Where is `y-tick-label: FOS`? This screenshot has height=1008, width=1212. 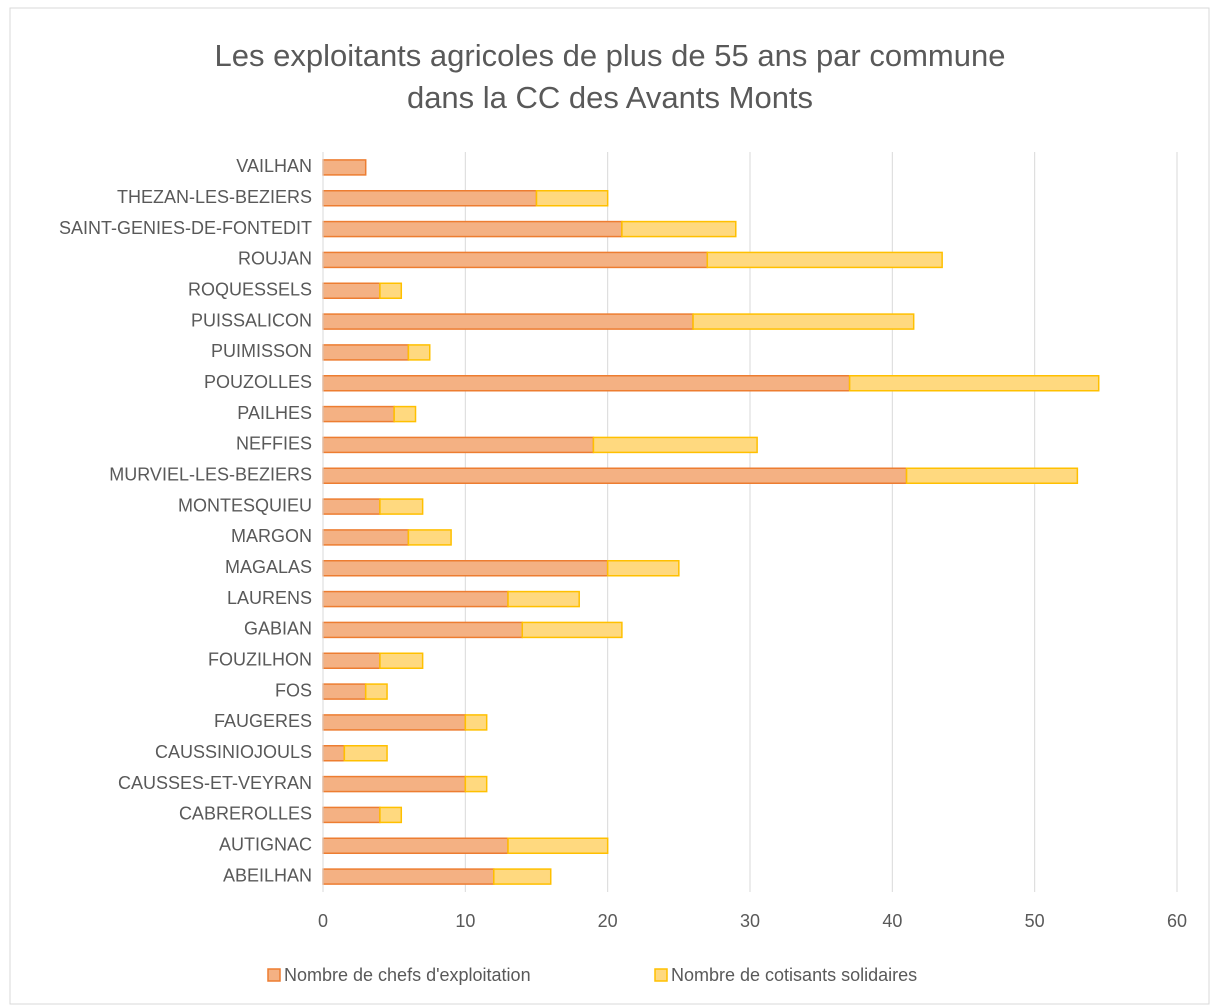 y-tick-label: FOS is located at coordinates (293, 690).